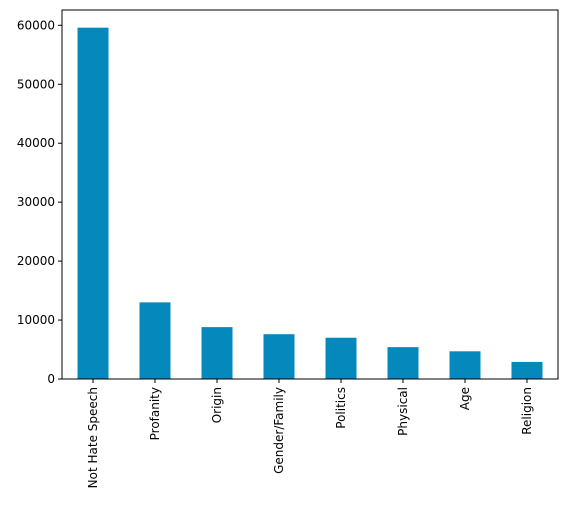  What do you see at coordinates (341, 408) in the screenshot?
I see `x-tick-label: Politics` at bounding box center [341, 408].